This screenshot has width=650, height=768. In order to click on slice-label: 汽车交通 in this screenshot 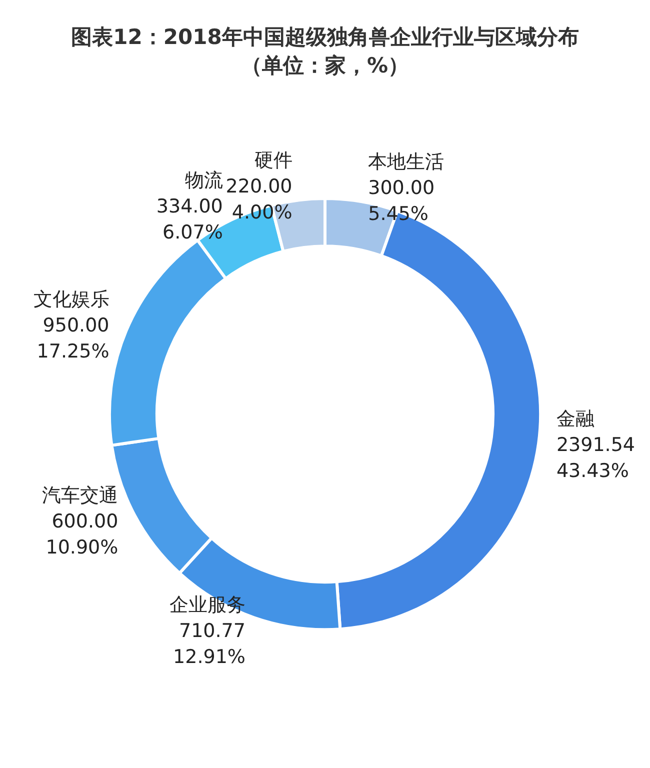, I will do `click(80, 495)`.